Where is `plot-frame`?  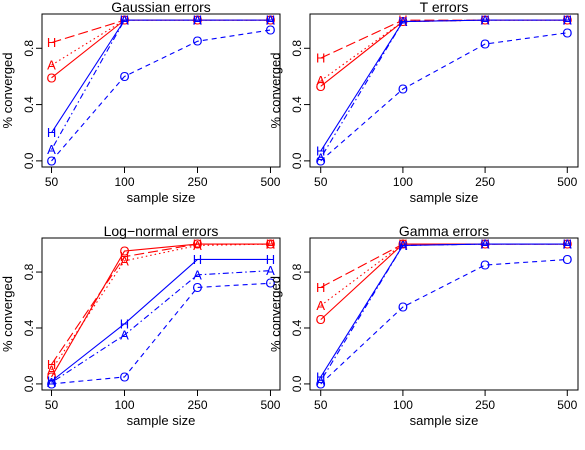 plot-frame is located at coordinates (161, 314).